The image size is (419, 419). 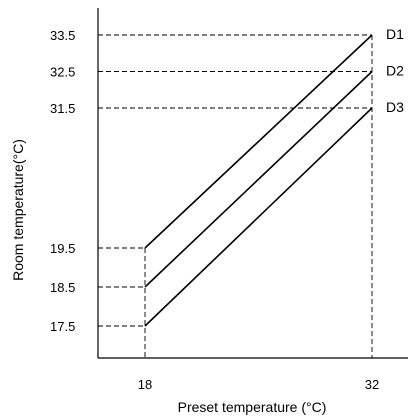 What do you see at coordinates (62, 326) in the screenshot?
I see `y-tick-label: 17.5` at bounding box center [62, 326].